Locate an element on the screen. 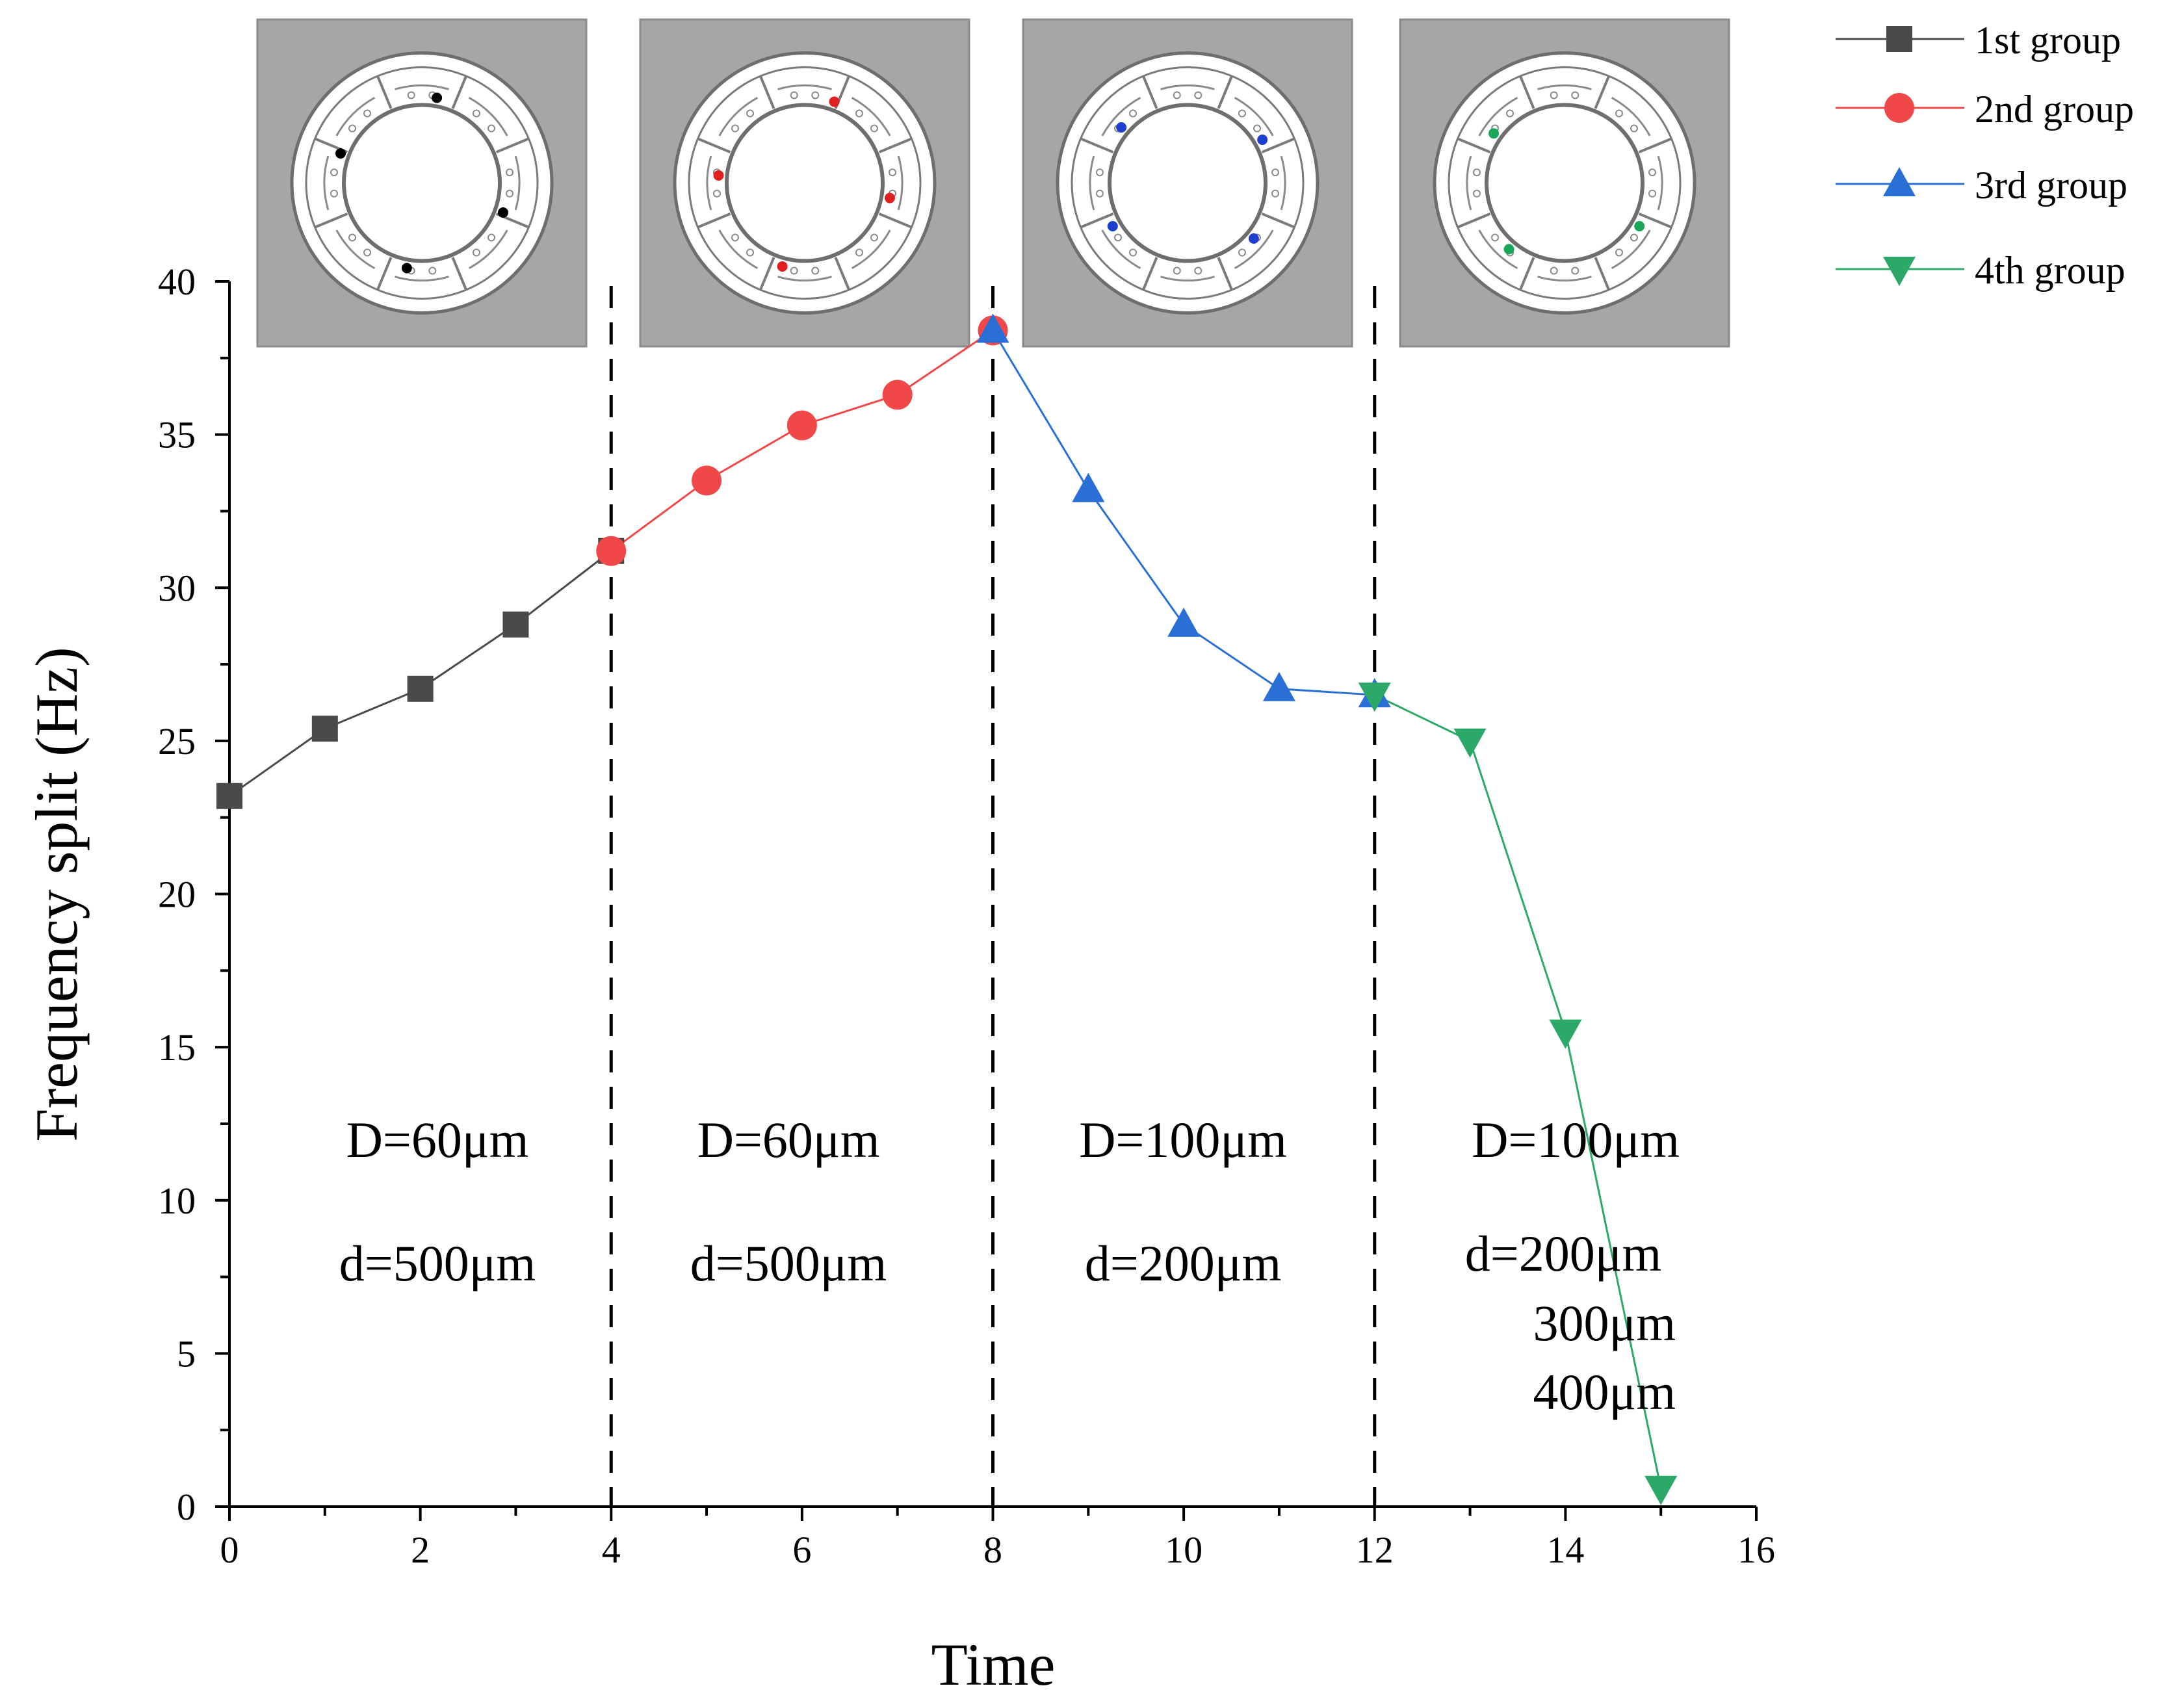  annotation-text: d=200μm is located at coordinates (1563, 1253).